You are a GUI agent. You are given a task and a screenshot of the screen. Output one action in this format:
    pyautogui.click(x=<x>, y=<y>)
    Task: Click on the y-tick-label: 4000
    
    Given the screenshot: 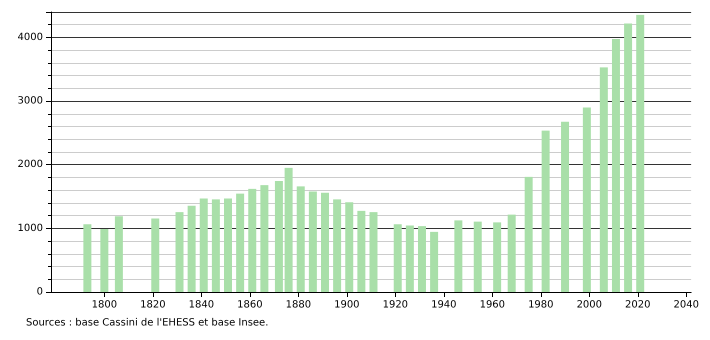 What is the action you would take?
    pyautogui.click(x=30, y=37)
    